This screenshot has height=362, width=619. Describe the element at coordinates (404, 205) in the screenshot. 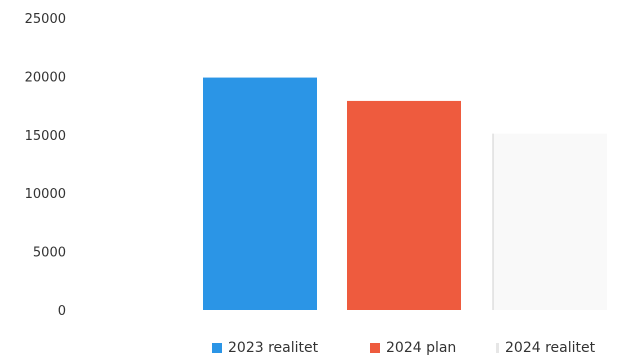

I see `bar-2024-plan` at that location.